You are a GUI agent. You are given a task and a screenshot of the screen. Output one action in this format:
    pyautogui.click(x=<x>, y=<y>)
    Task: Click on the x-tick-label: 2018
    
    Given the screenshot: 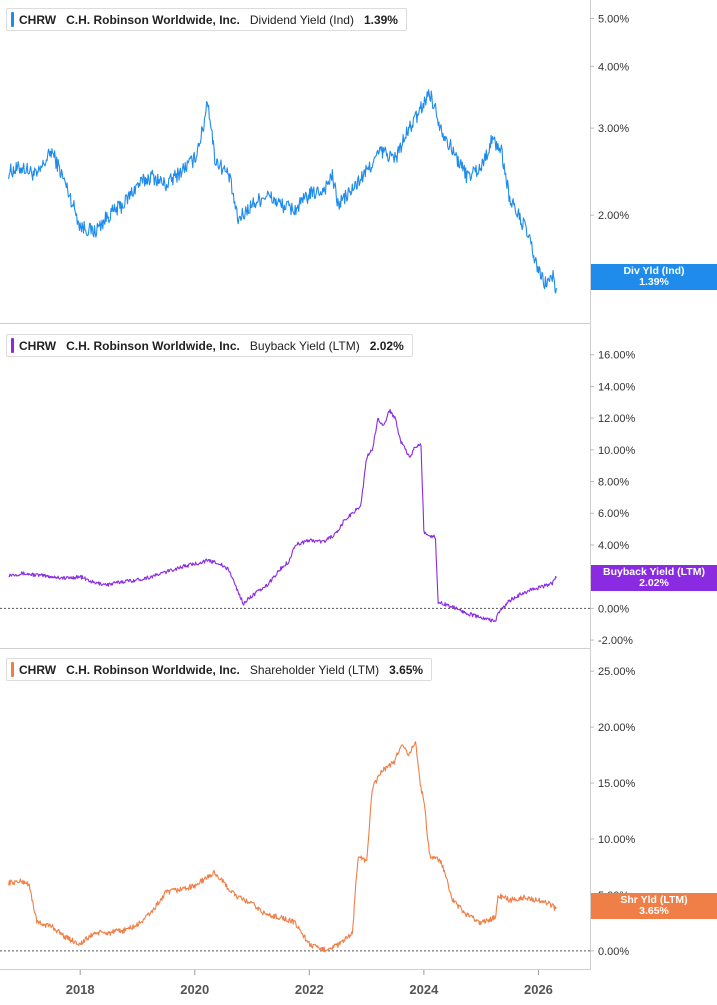 What is the action you would take?
    pyautogui.click(x=80, y=989)
    